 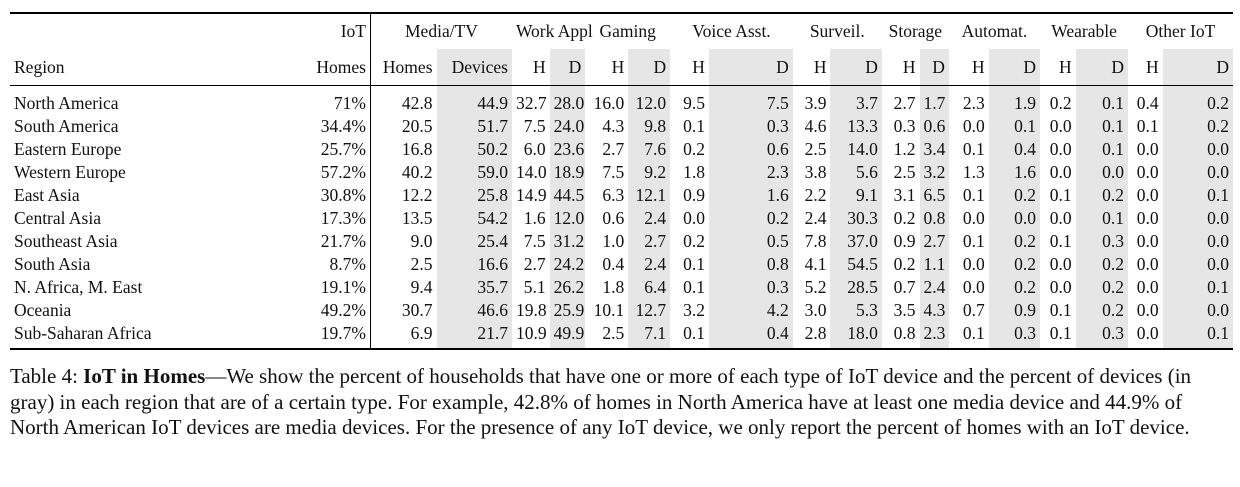 I want to click on value-cell: 25.9, so click(x=567, y=310).